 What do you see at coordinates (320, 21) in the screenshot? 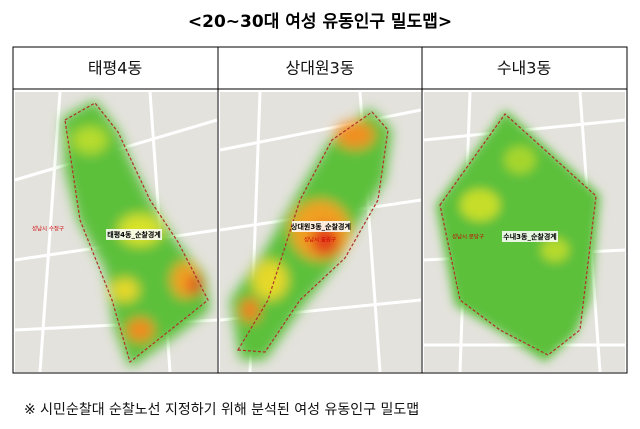
I see `title: <20~30대 여성 유동인구 밀도맵>` at bounding box center [320, 21].